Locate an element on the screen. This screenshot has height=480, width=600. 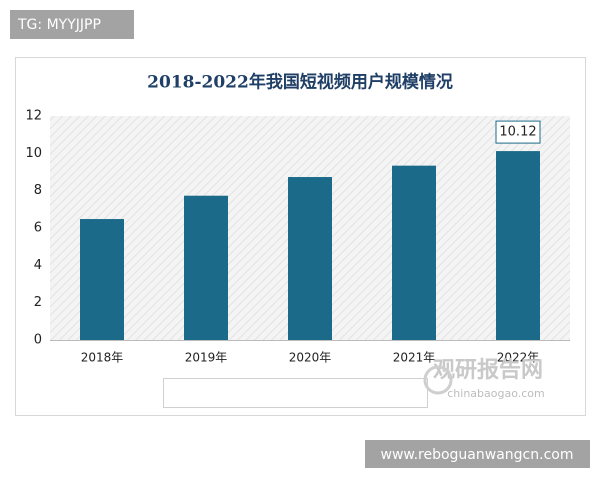
watermark-logo is located at coordinates (438, 380).